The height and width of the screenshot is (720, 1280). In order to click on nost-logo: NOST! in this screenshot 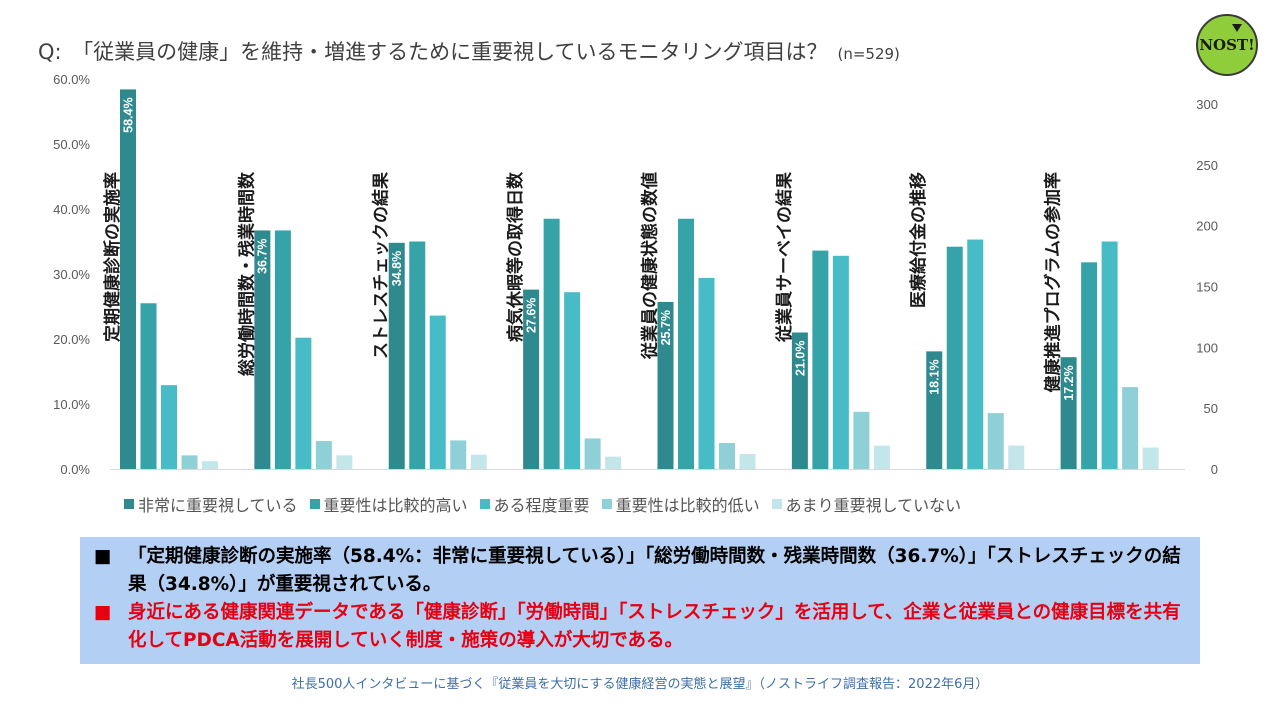, I will do `click(1227, 45)`.